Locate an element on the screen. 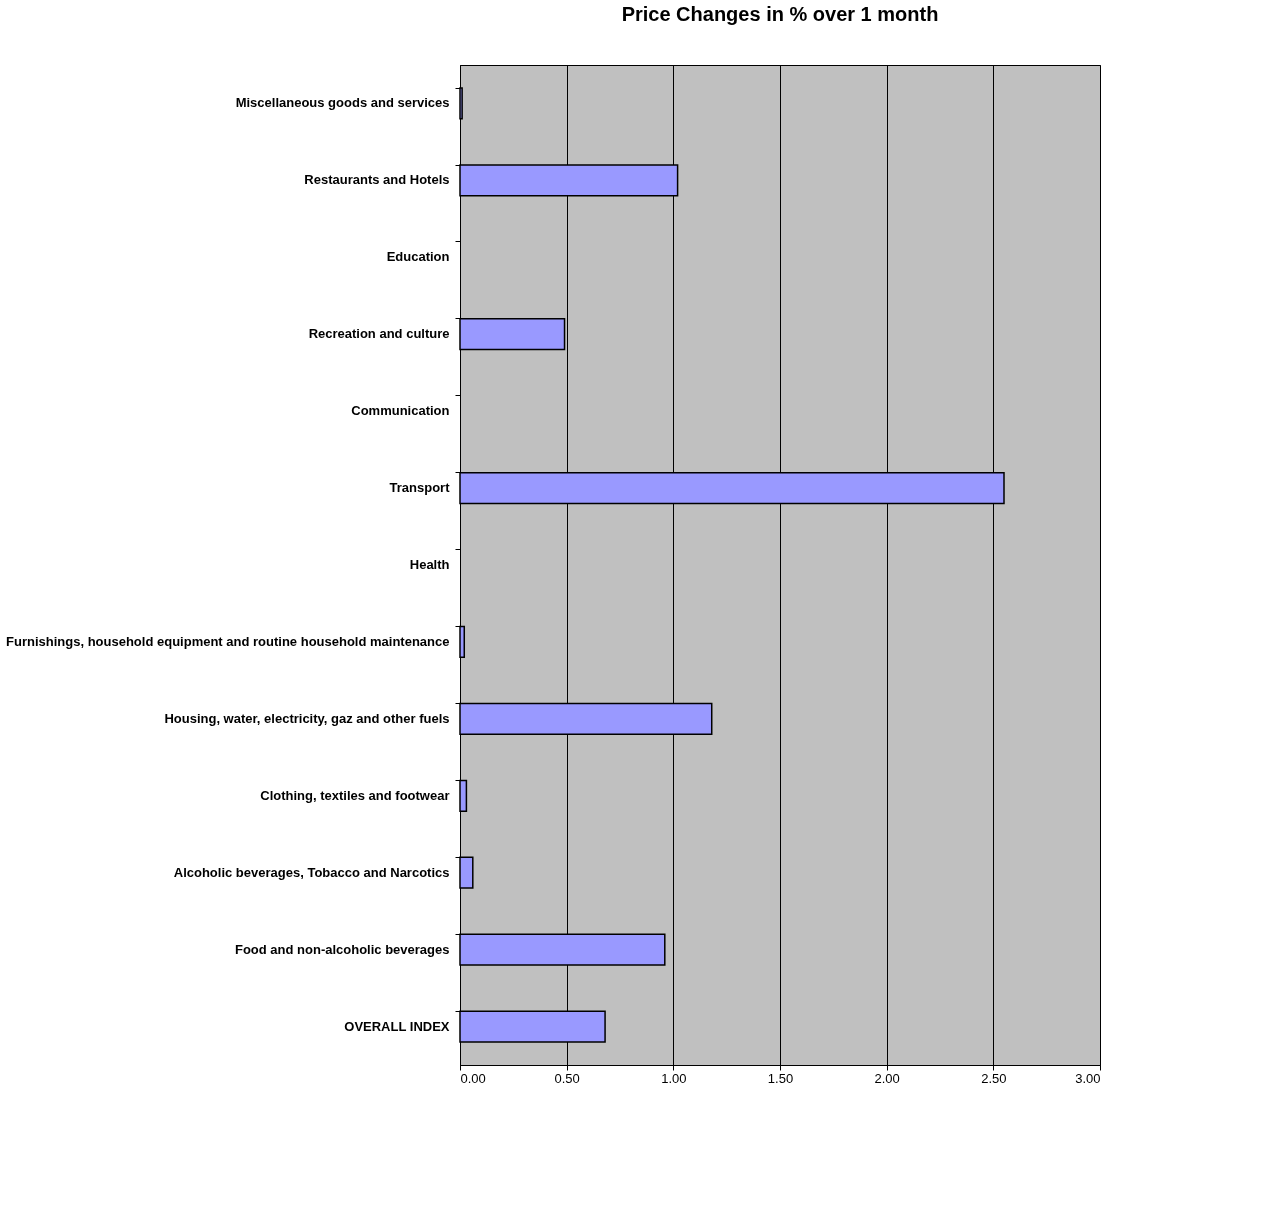  x-tick-label: 1.50 is located at coordinates (780, 1078).